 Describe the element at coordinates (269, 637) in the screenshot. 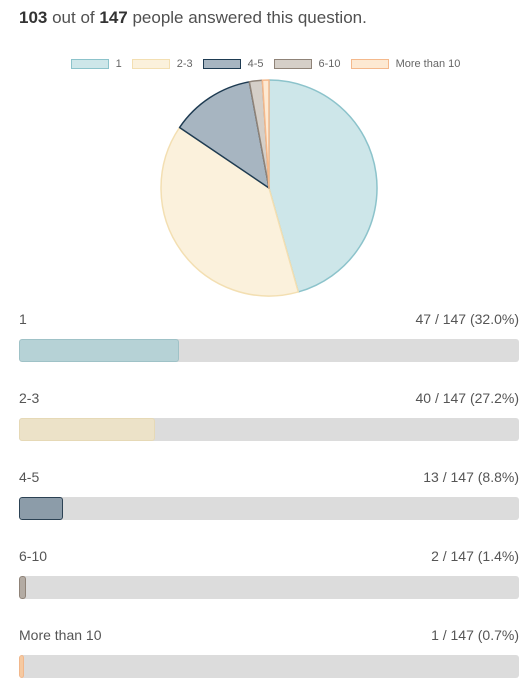

I see `row-header: More than 10 1 / 147 (0.7%)` at that location.